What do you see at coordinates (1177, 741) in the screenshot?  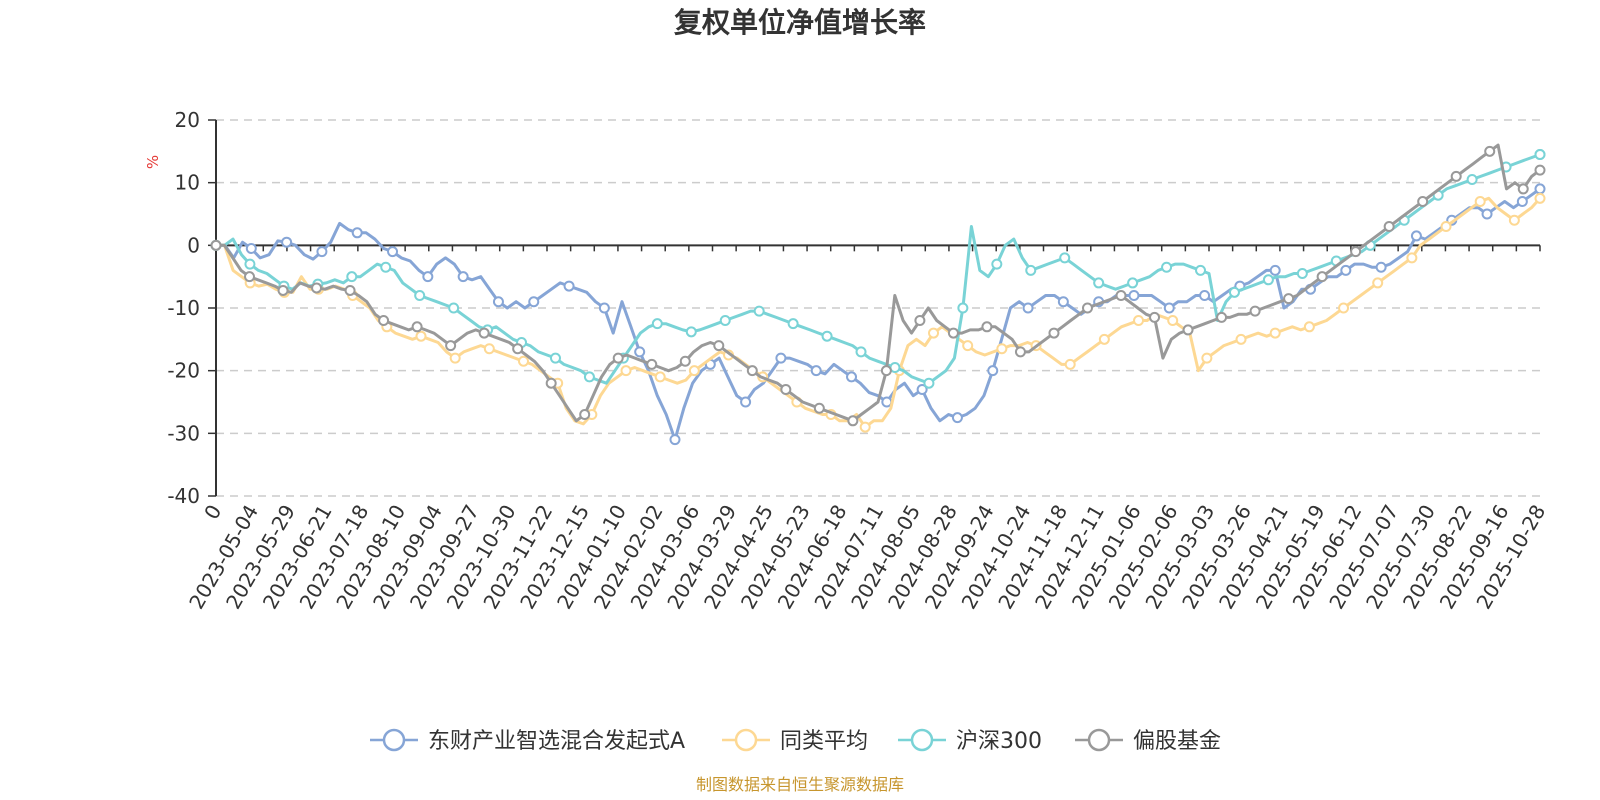 I see `legend-label: 偏股基金` at bounding box center [1177, 741].